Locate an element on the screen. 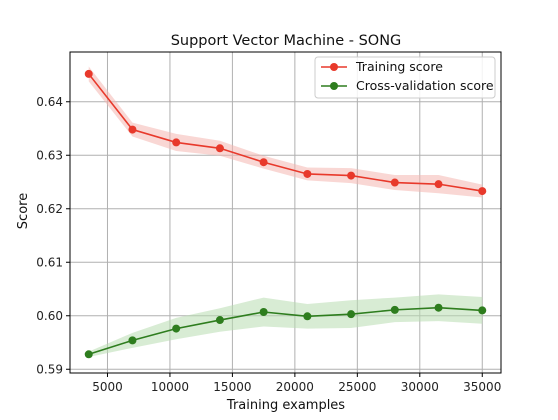 The image size is (558, 420). legend-training-score-label: Training score is located at coordinates (399, 66).